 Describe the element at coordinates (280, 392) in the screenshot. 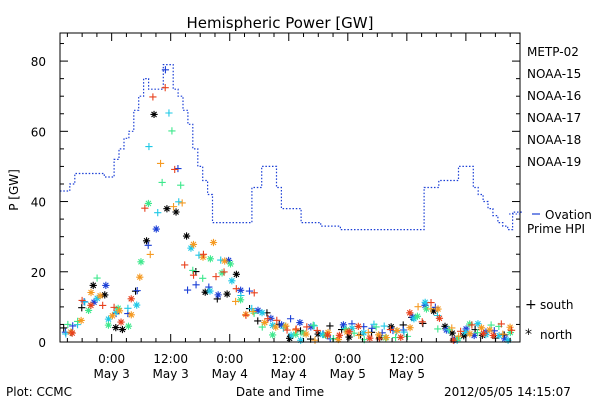

I see `x-axis-label: Date and Time` at that location.